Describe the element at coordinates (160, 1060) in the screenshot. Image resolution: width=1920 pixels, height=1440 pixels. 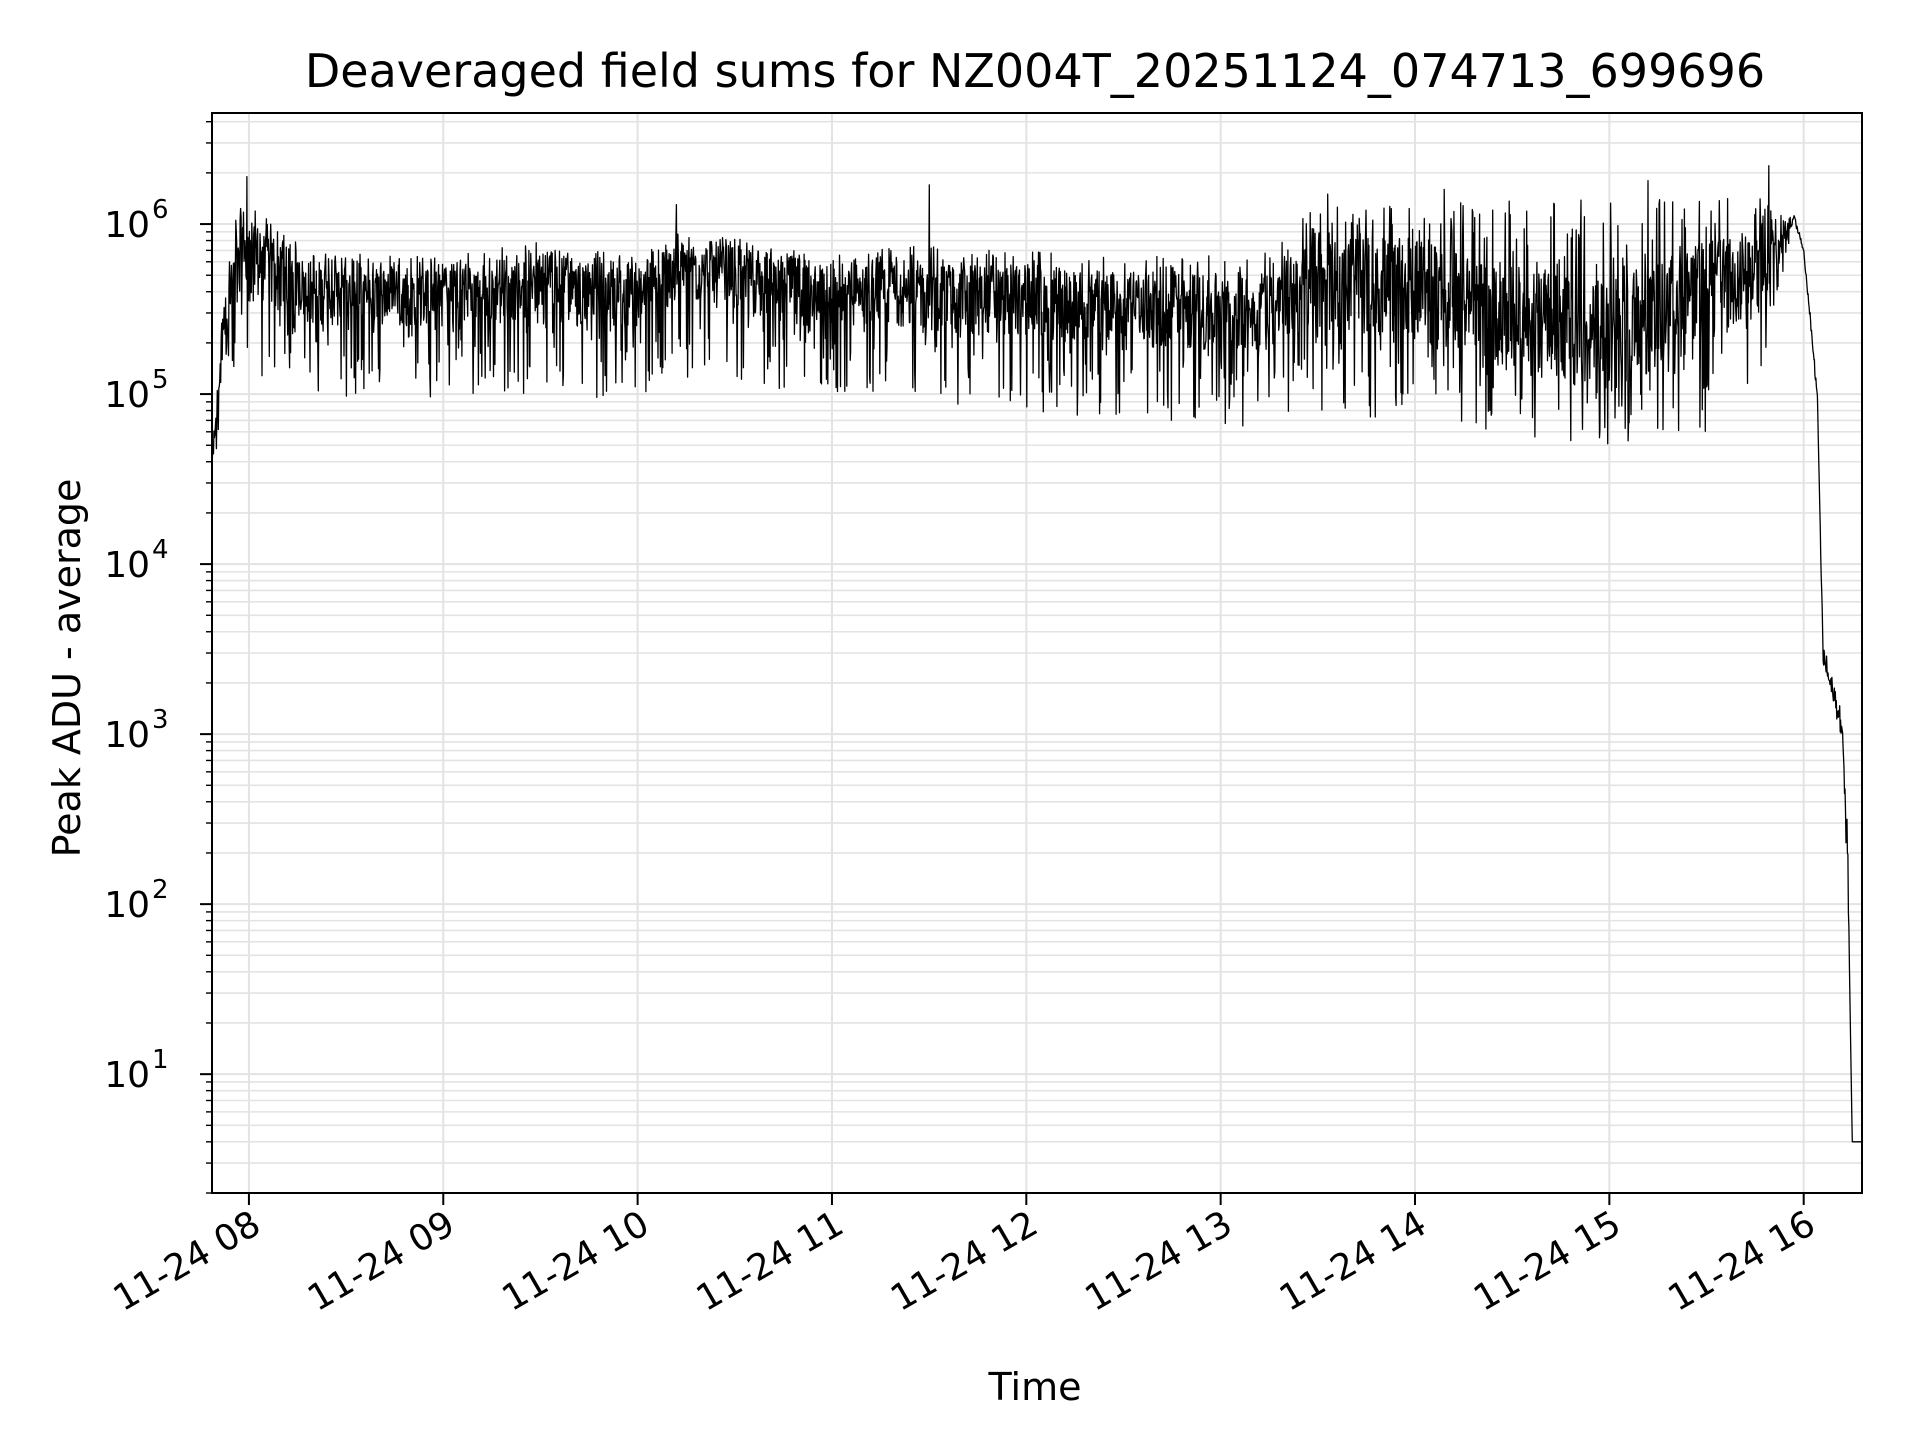
I see `y-tick-exponent: 1` at that location.